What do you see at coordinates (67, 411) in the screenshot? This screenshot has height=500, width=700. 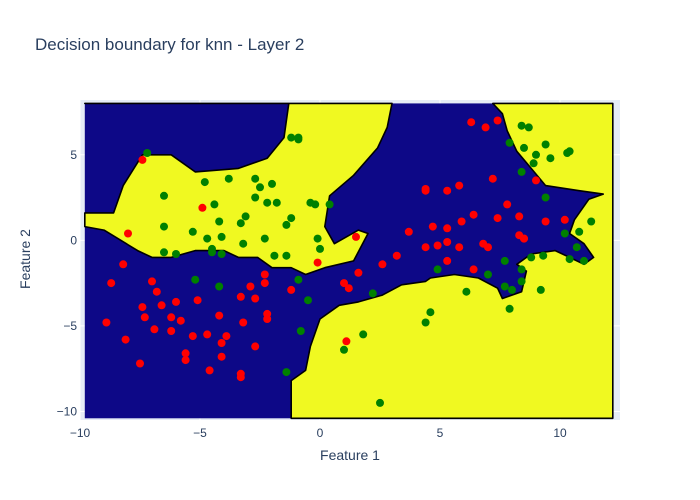 I see `y-tick-label: −10` at bounding box center [67, 411].